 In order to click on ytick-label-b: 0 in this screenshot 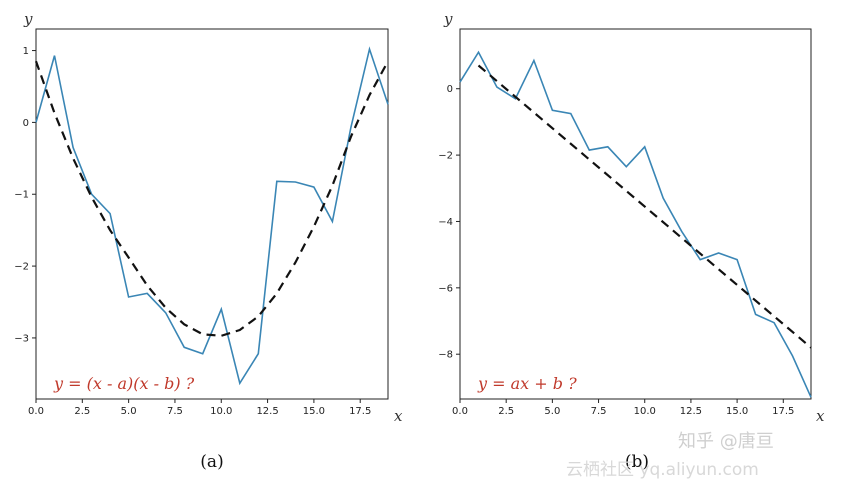, I will do `click(450, 89)`.